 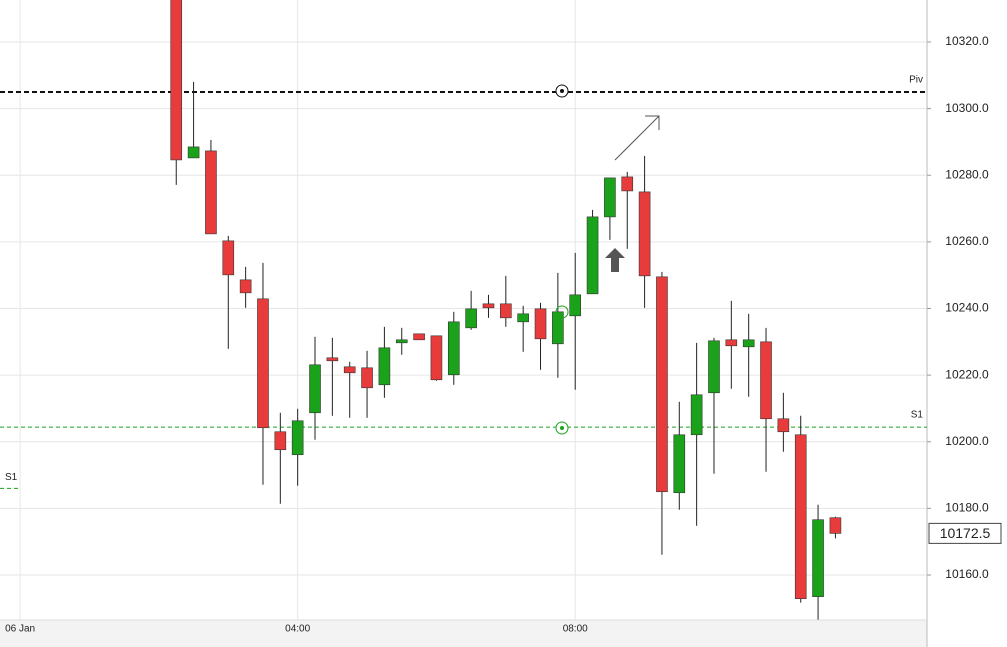 I want to click on trend-arrow, so click(x=637, y=138).